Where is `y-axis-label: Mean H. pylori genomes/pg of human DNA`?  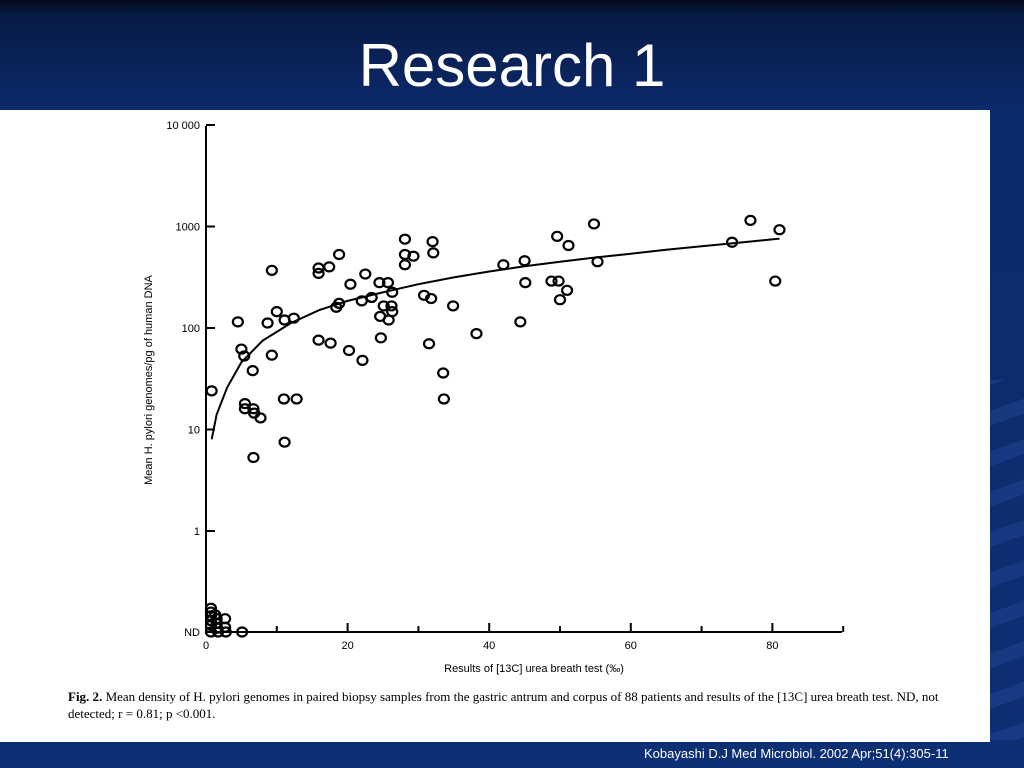 y-axis-label: Mean H. pylori genomes/pg of human DNA is located at coordinates (149, 379).